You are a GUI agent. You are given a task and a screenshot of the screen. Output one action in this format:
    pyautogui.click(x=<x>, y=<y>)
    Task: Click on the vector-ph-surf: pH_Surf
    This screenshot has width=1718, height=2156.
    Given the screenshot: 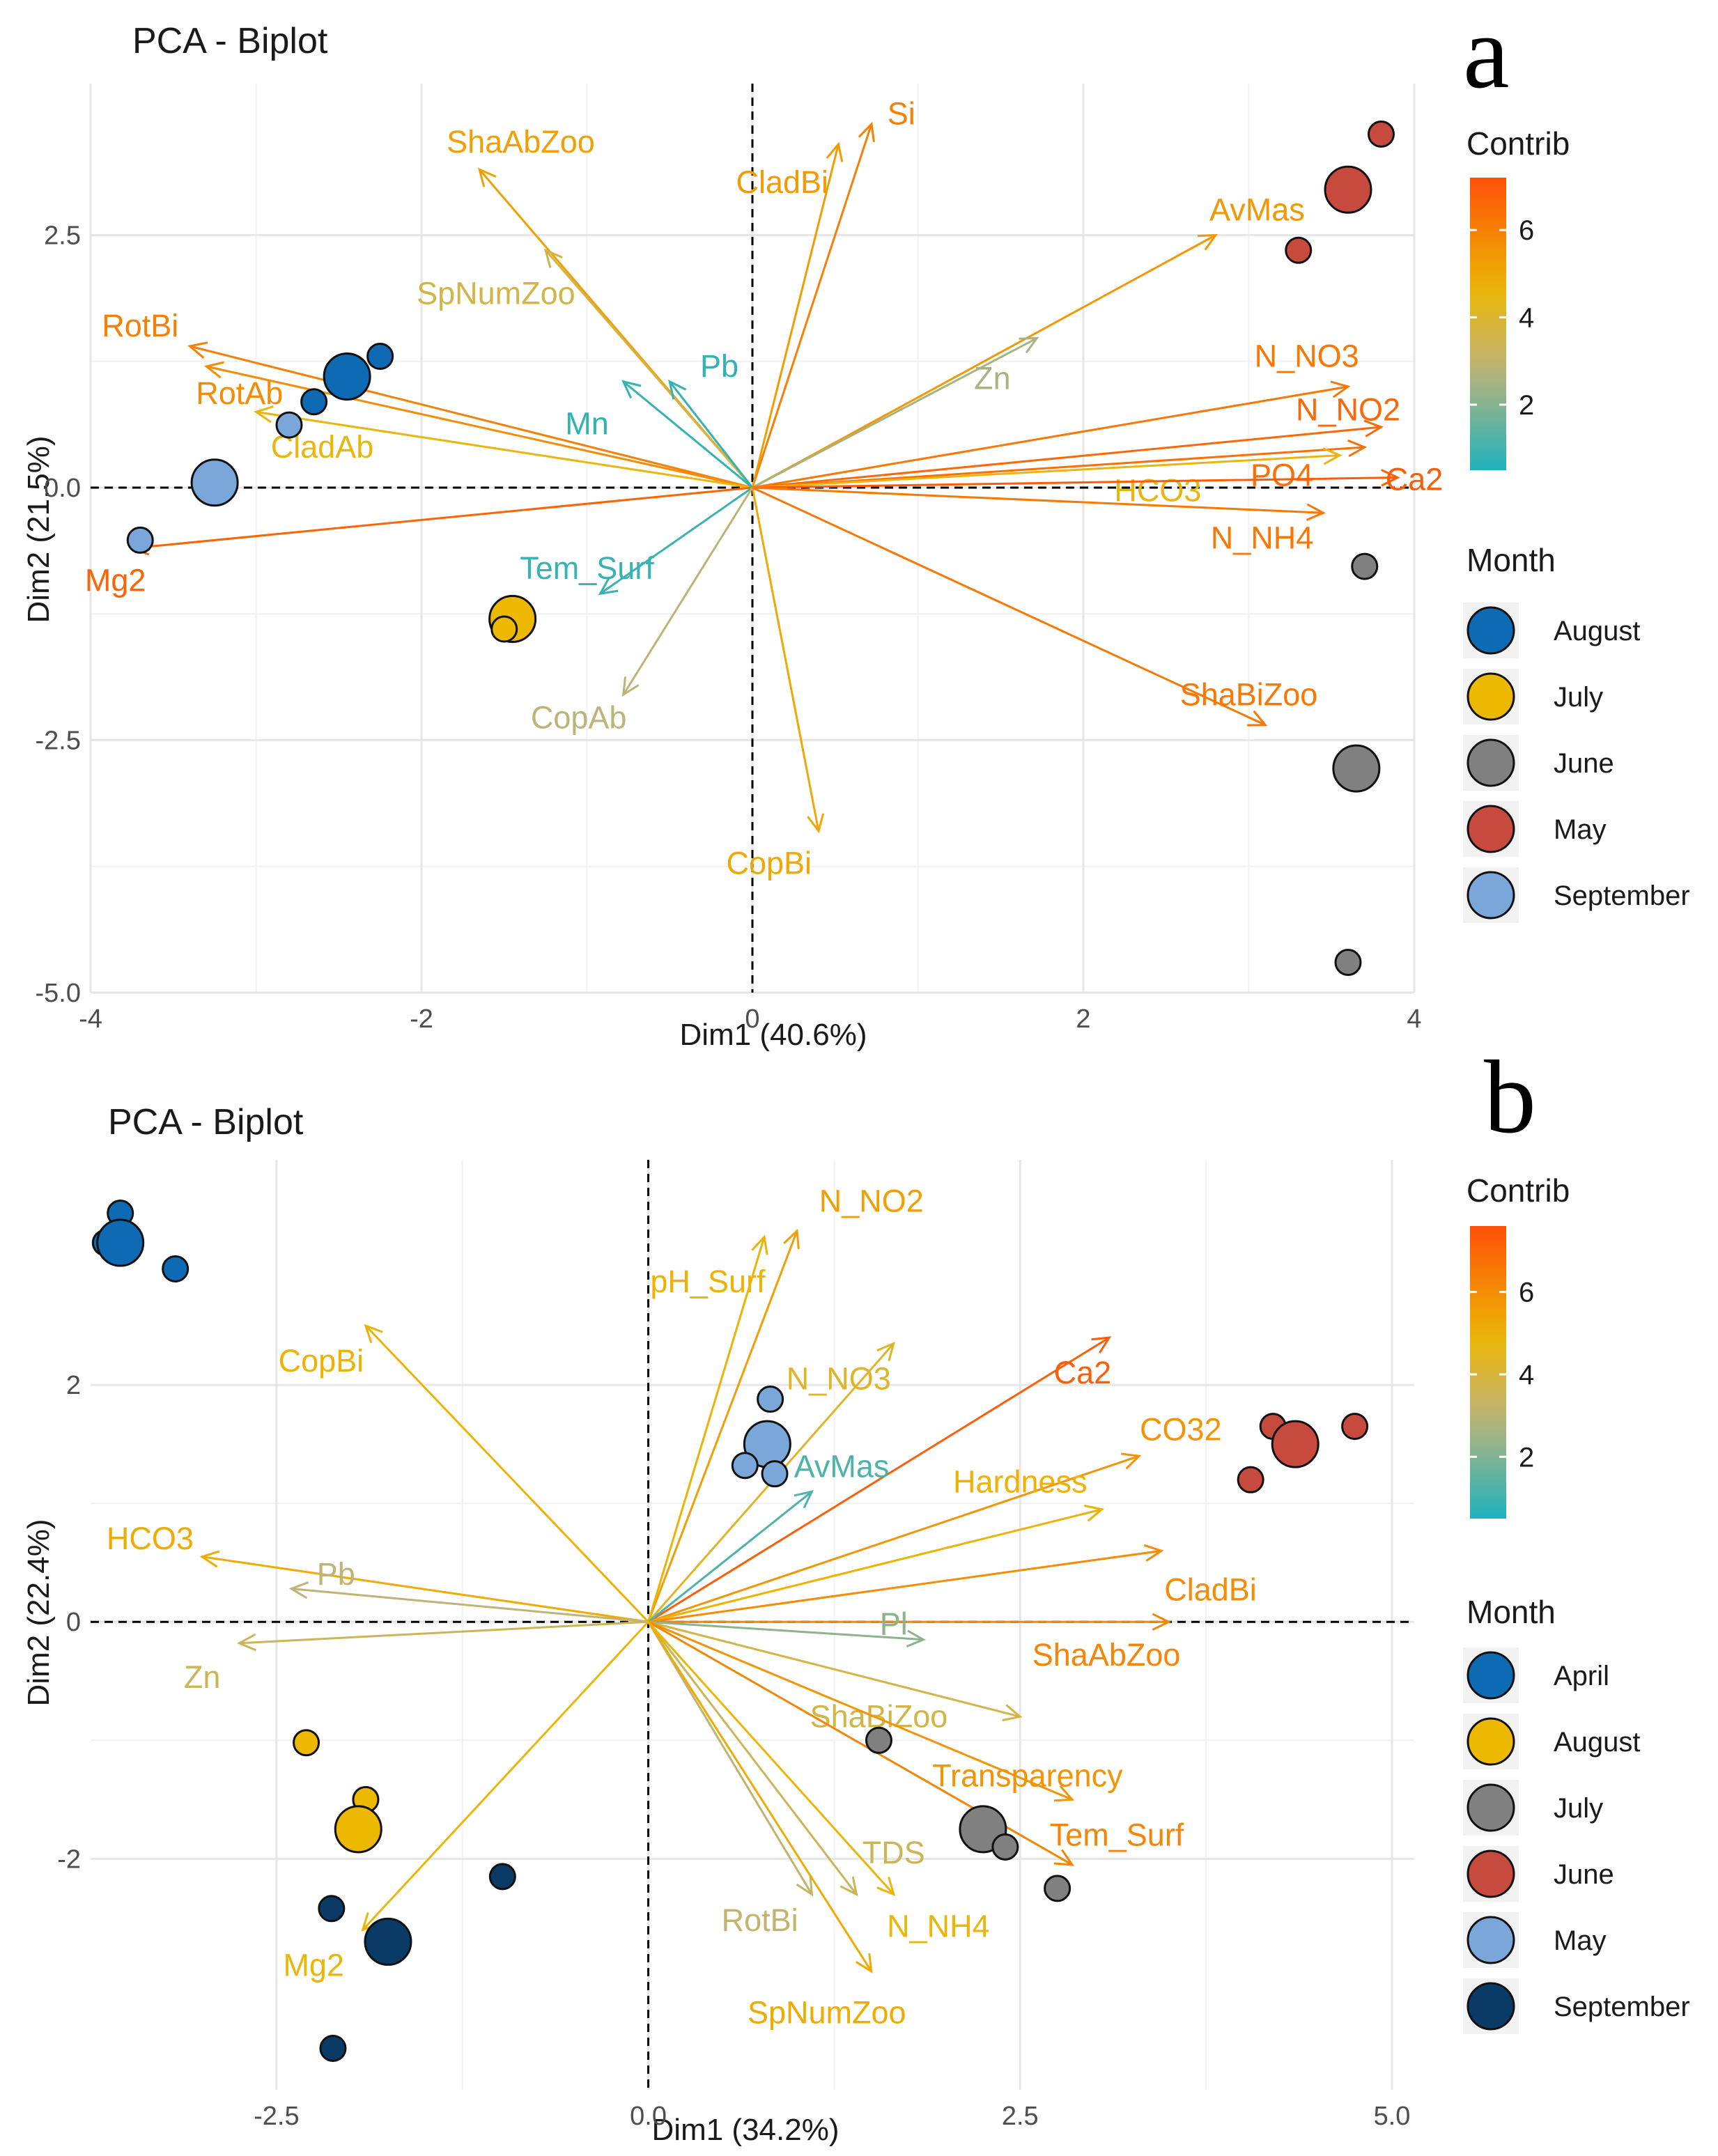 What is the action you would take?
    pyautogui.click(x=707, y=1428)
    